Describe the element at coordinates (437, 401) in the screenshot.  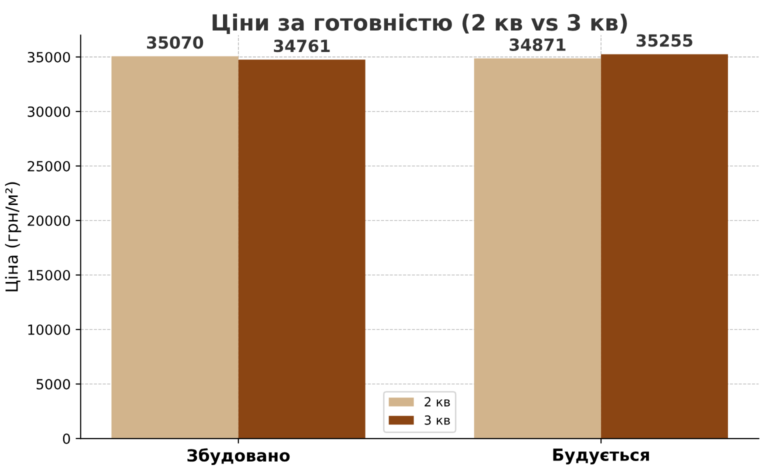
I see `legend-label: 2 кв` at that location.